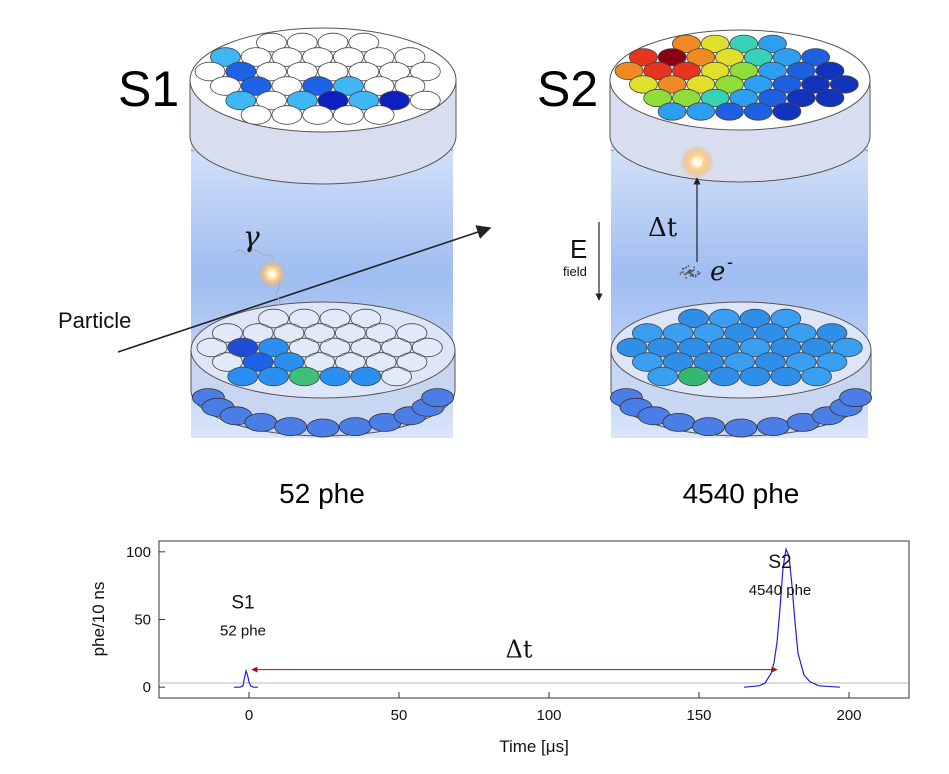  What do you see at coordinates (323, 413) in the screenshot?
I see `s1-ring-pmts` at bounding box center [323, 413].